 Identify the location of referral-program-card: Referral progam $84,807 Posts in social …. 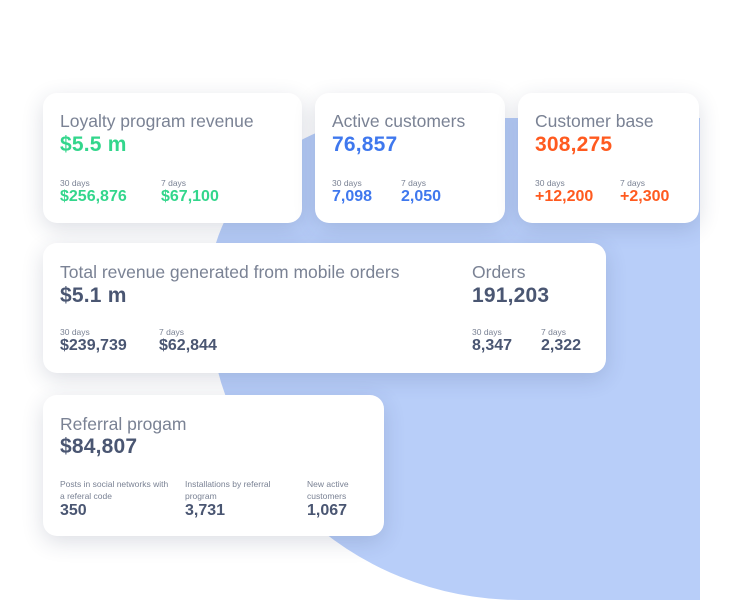
(213, 465).